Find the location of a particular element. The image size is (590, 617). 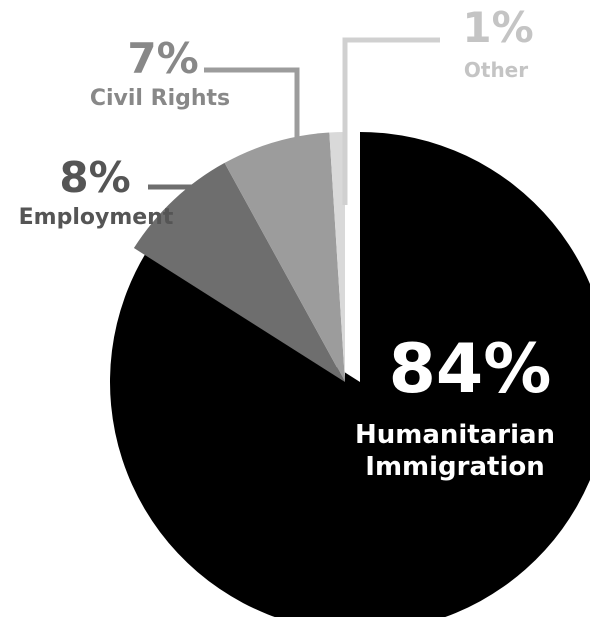

category-label-civil-rights: Civil Rights is located at coordinates (160, 98).